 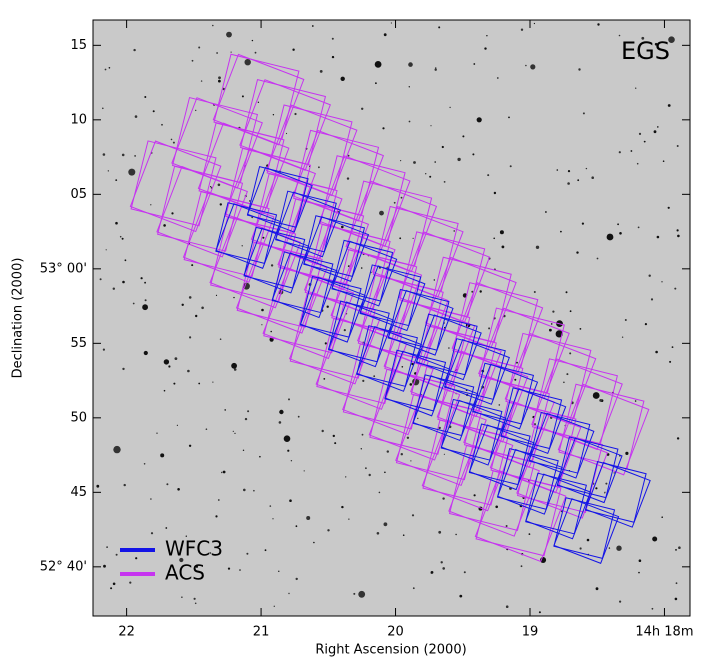 I want to click on y-axis-label: Declination (2000), so click(x=18, y=318).